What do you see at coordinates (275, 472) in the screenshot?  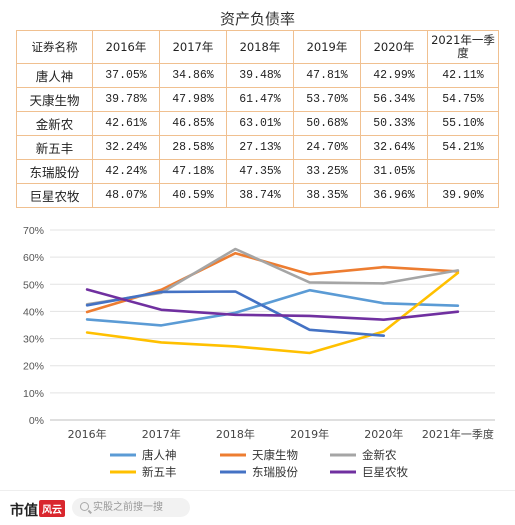 I see `legend-label: 东瑞股份` at bounding box center [275, 472].